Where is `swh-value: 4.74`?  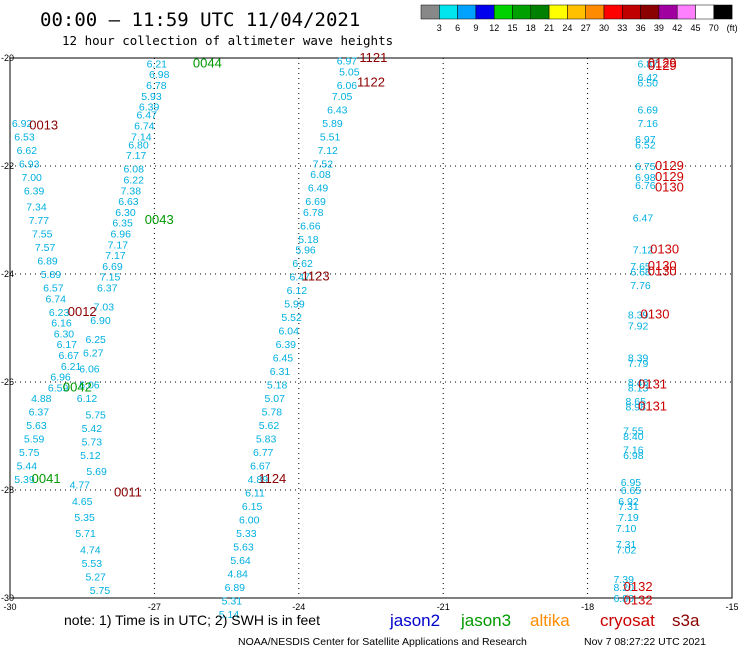
swh-value: 4.74 is located at coordinates (90, 550).